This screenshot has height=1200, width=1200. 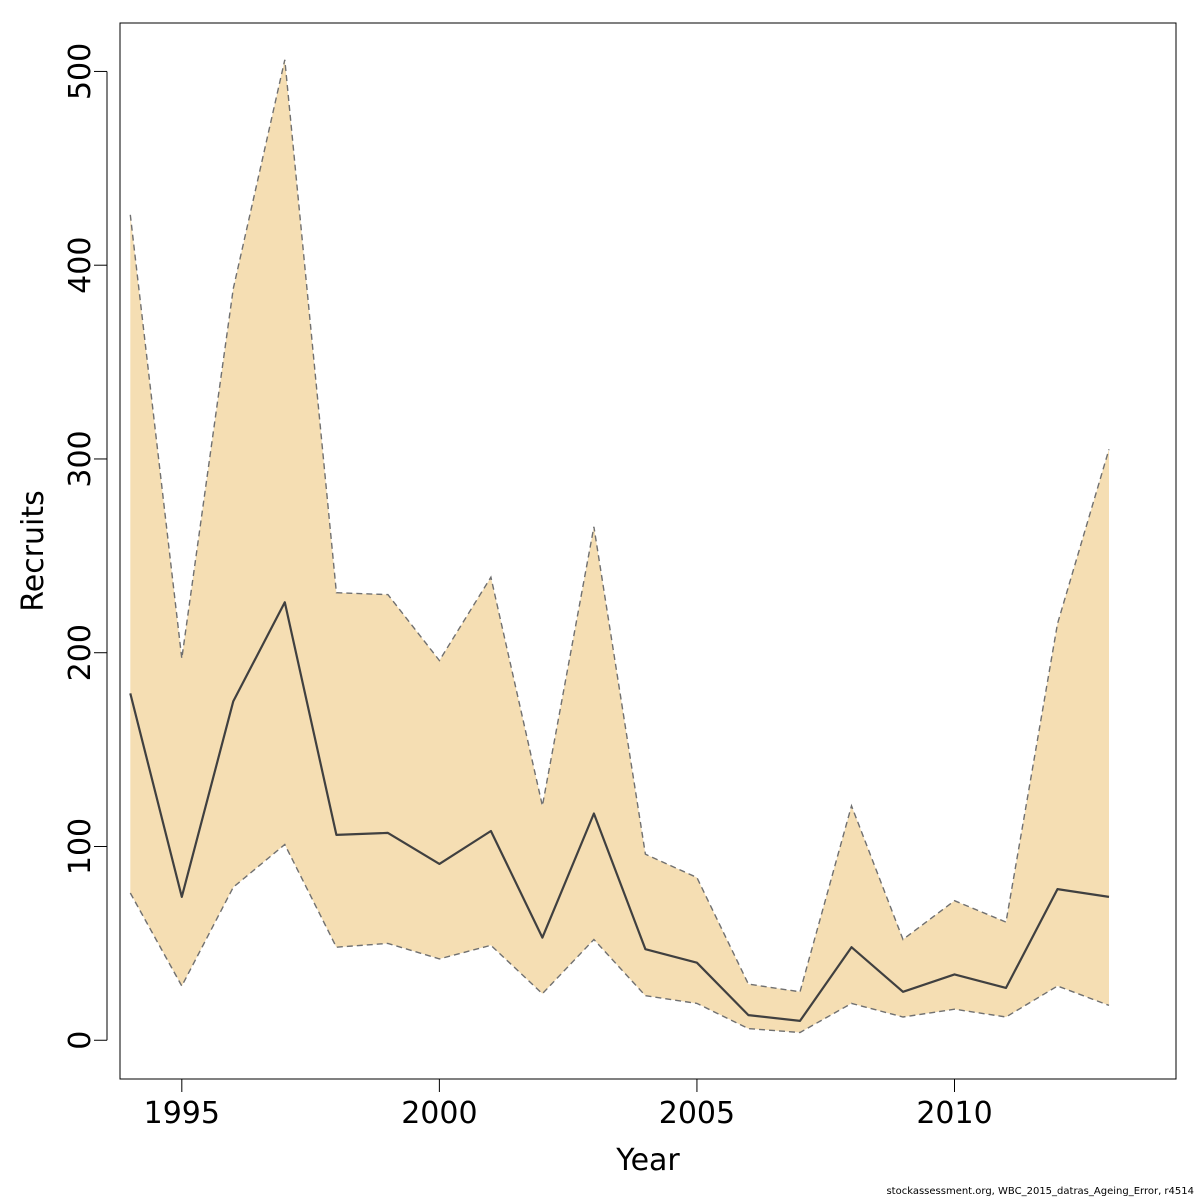 I want to click on y-tick-label: 200, so click(x=80, y=652).